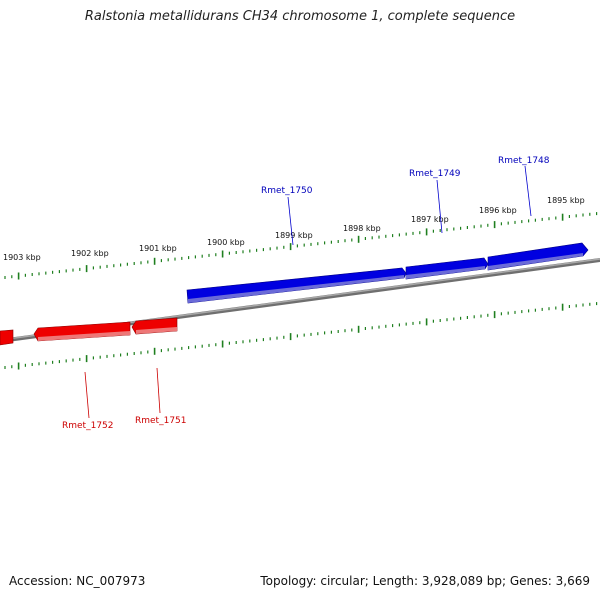 Image resolution: width=600 pixels, height=600 pixels. What do you see at coordinates (287, 191) in the screenshot?
I see `gene-label-rmet-1750: Rmet_1750` at bounding box center [287, 191].